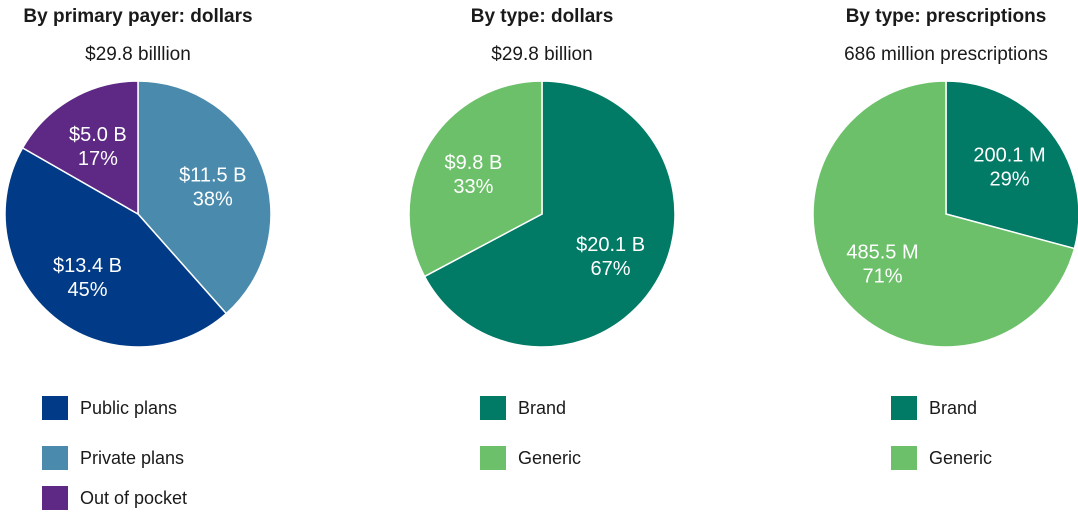 Image resolution: width=1078 pixels, height=518 pixels. Describe the element at coordinates (138, 54) in the screenshot. I see `chart-subtitle: $29.8 billlion` at that location.